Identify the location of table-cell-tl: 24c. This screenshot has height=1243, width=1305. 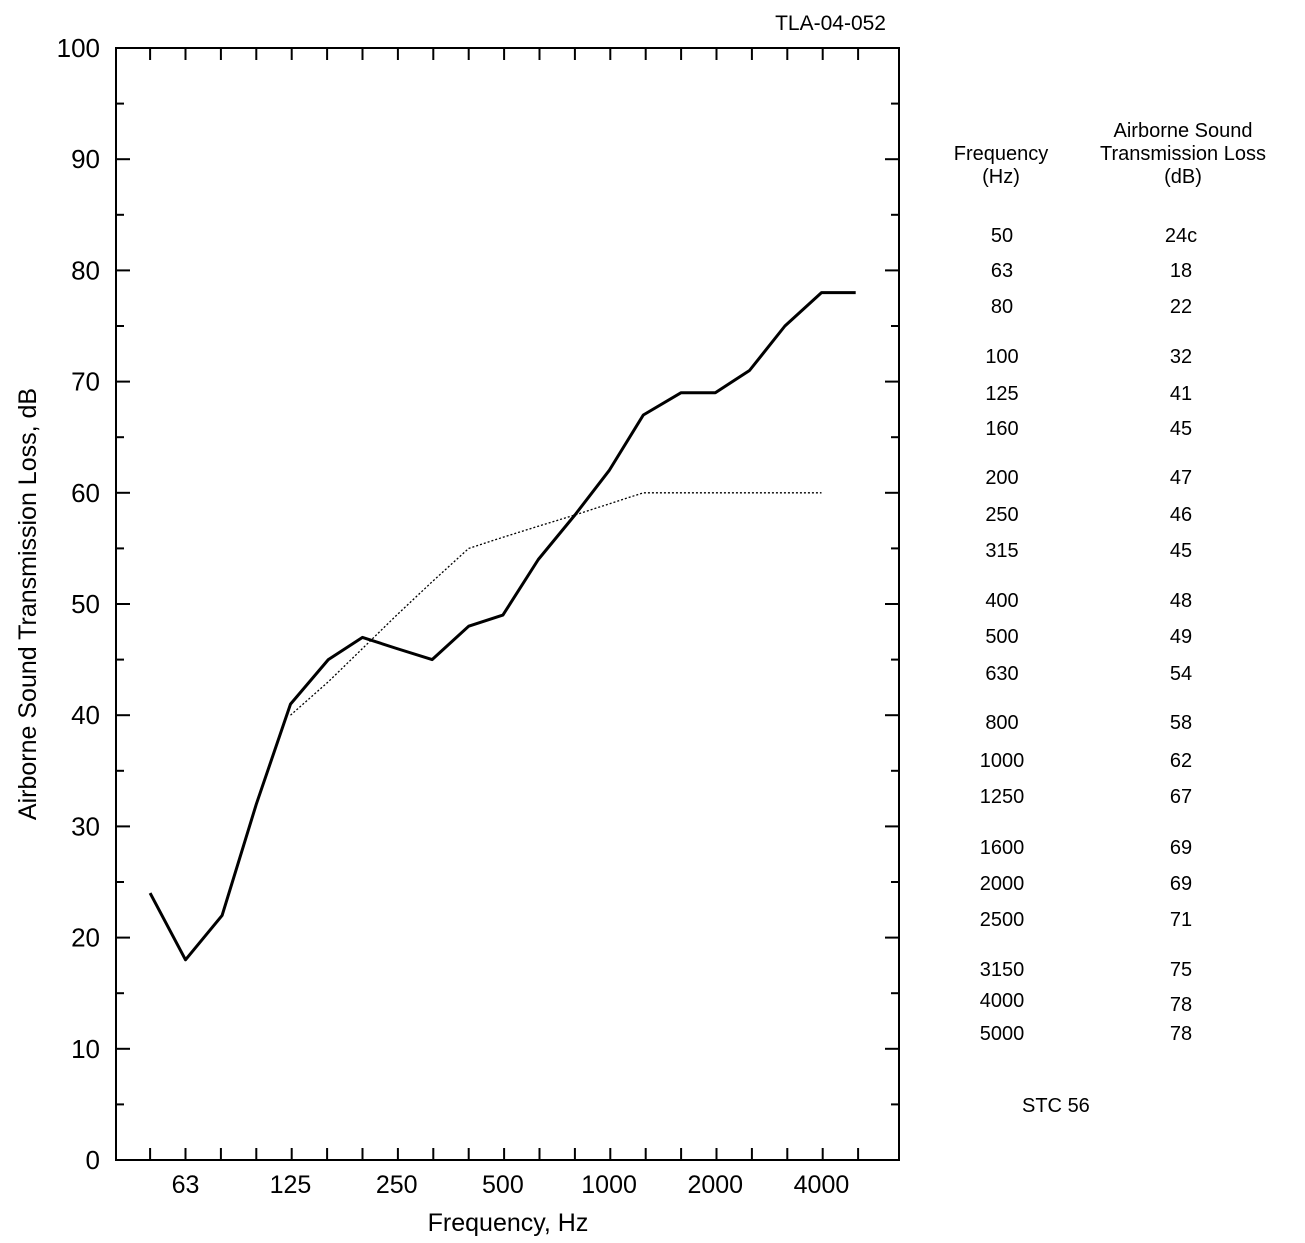
(1181, 236).